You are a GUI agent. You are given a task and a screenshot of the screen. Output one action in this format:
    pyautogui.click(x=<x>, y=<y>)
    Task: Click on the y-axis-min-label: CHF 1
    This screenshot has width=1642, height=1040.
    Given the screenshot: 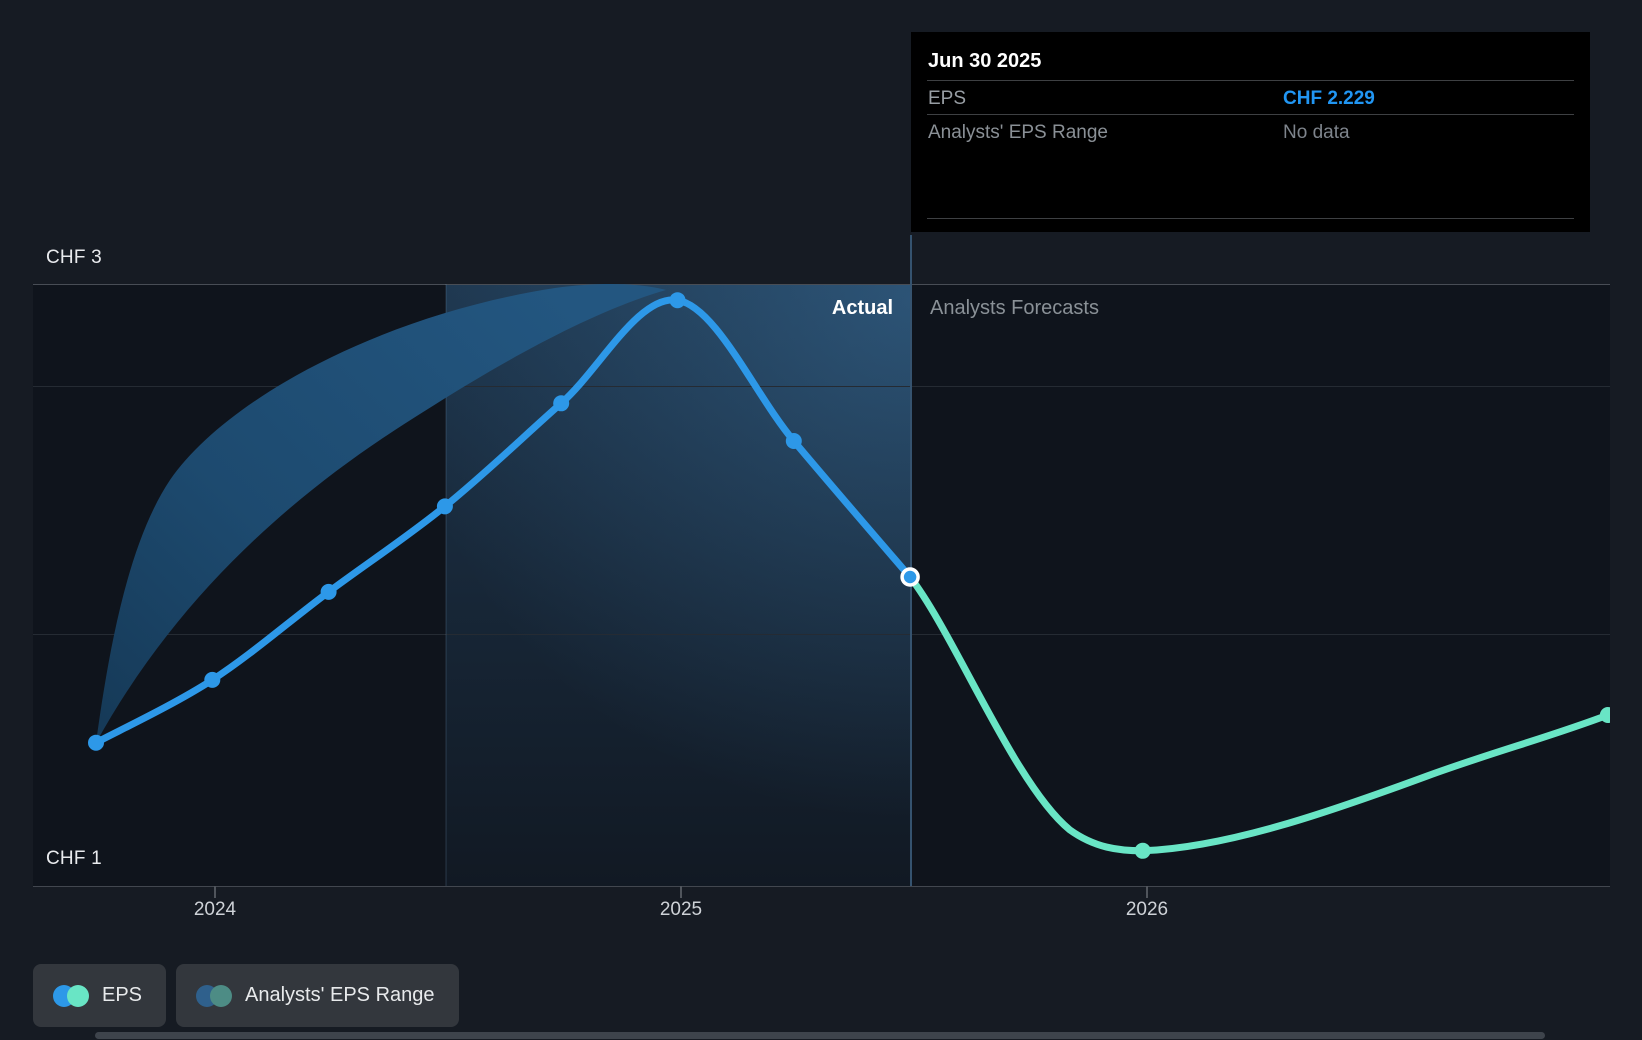 What is the action you would take?
    pyautogui.click(x=74, y=858)
    